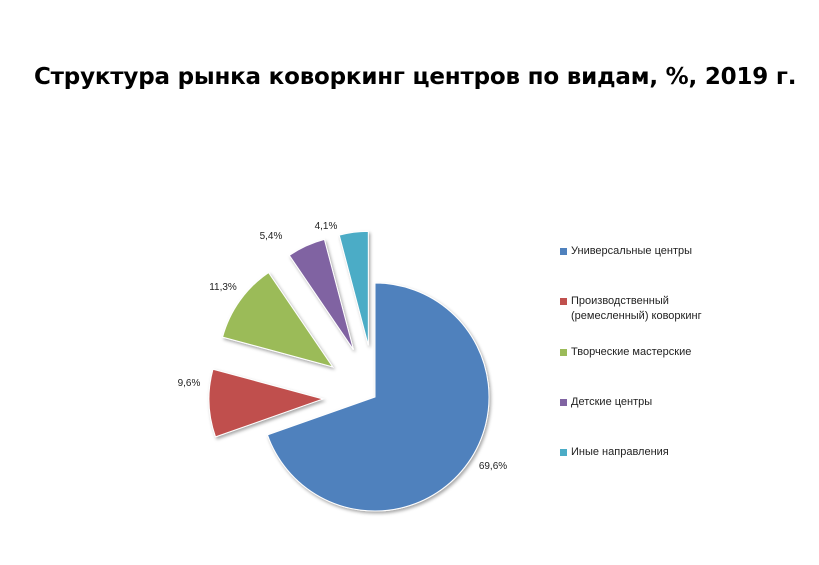 This screenshot has width=819, height=565. What do you see at coordinates (563, 402) in the screenshot?
I see `legend-swatch-kids` at bounding box center [563, 402].